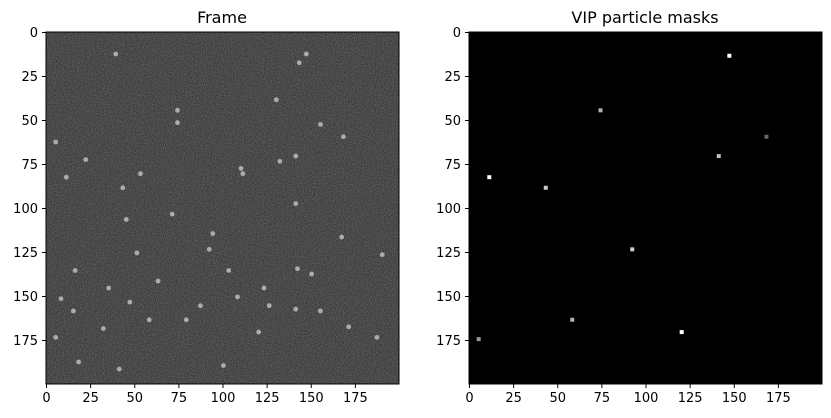 This screenshot has height=418, width=831. What do you see at coordinates (628, 395) in the screenshot?
I see `mask-x-ticks: 0 25 50 75 100 125 150 175` at bounding box center [628, 395].